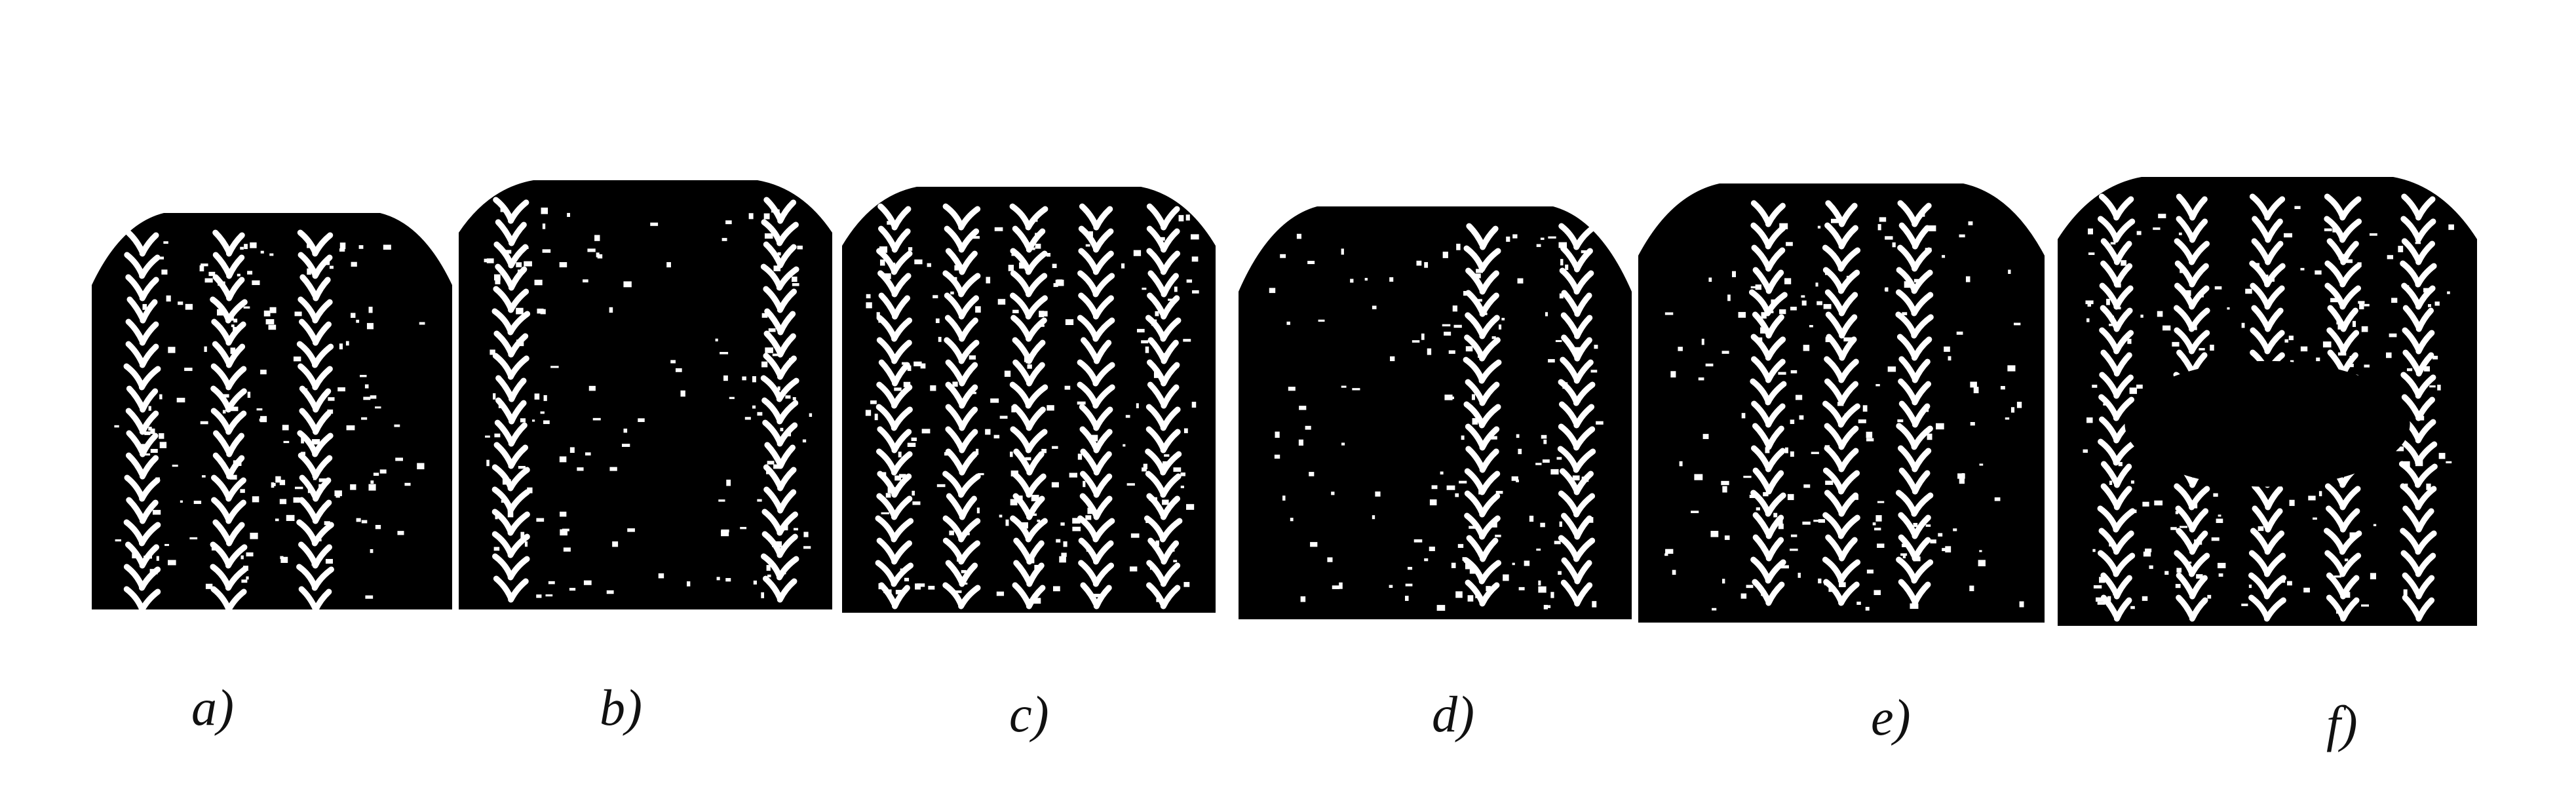 This screenshot has width=2576, height=810. Describe the element at coordinates (2267, 423) in the screenshot. I see `flat-spot` at that location.